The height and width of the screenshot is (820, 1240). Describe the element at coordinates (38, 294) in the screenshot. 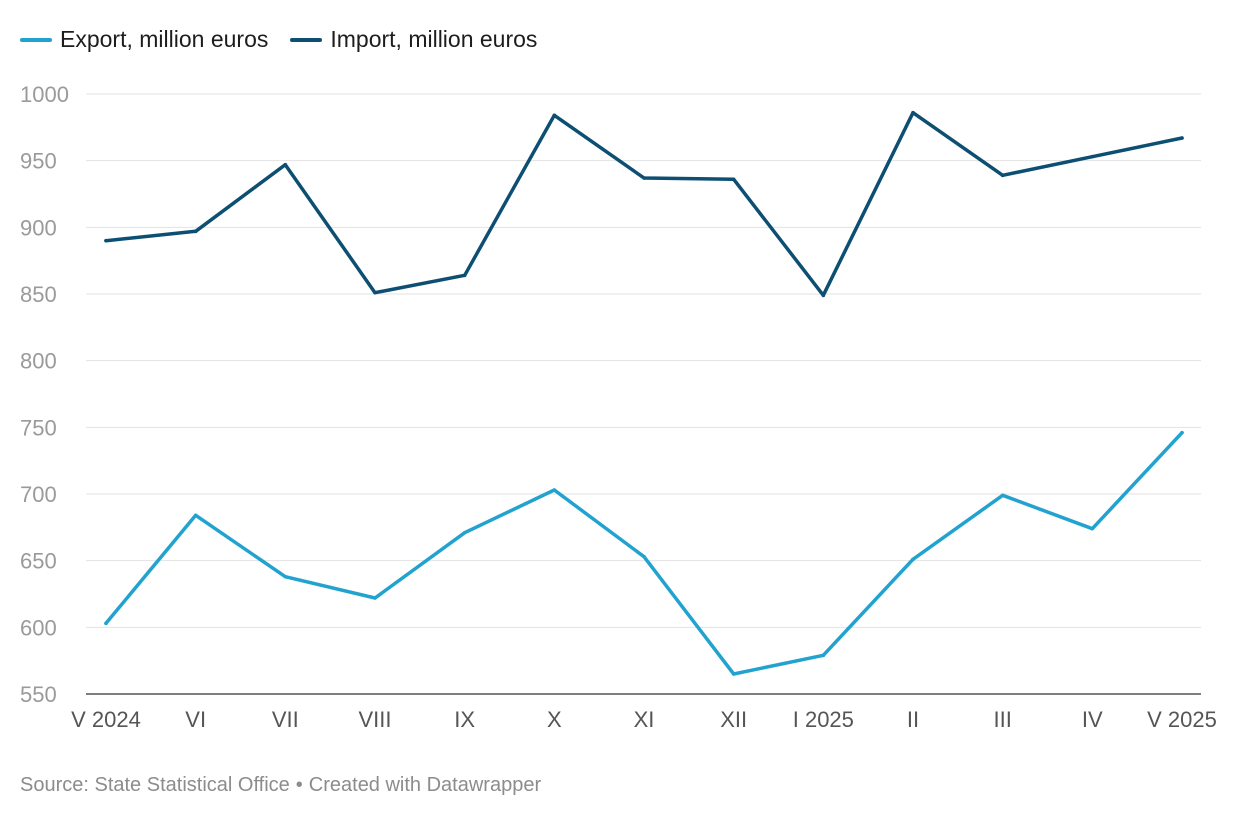

I see `y-tick-label: 850` at that location.